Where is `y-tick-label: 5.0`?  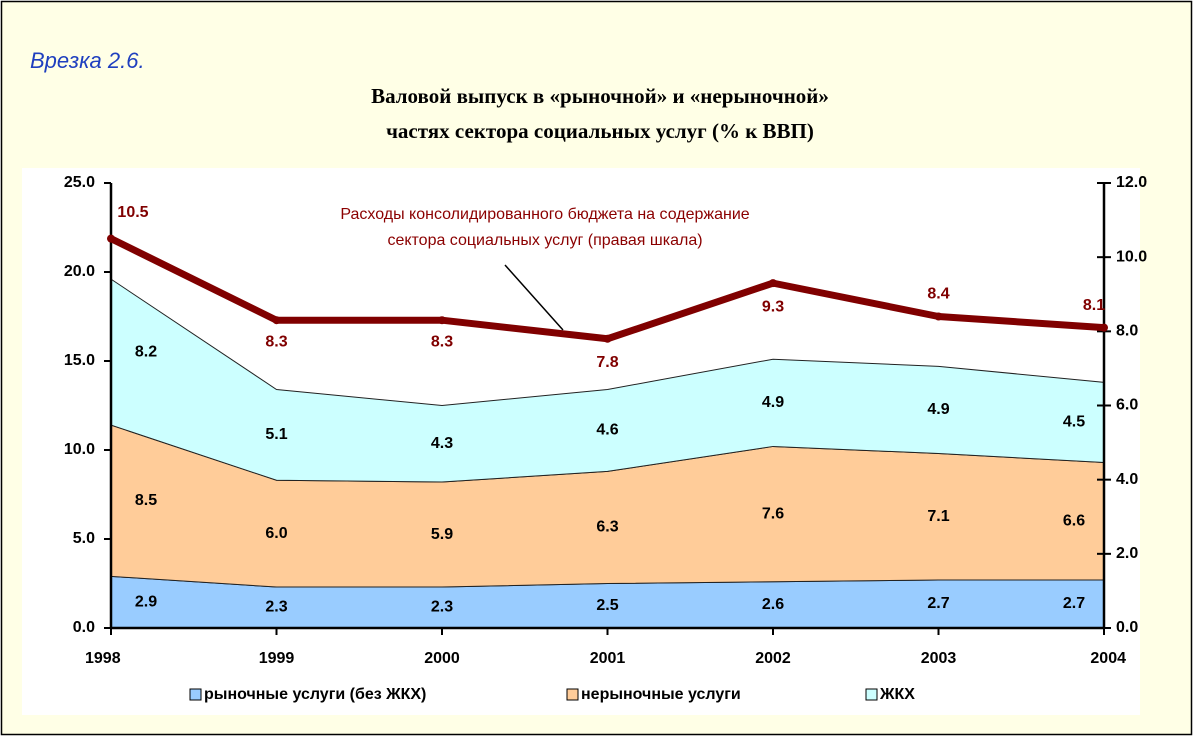
y-tick-label: 5.0 is located at coordinates (84, 538).